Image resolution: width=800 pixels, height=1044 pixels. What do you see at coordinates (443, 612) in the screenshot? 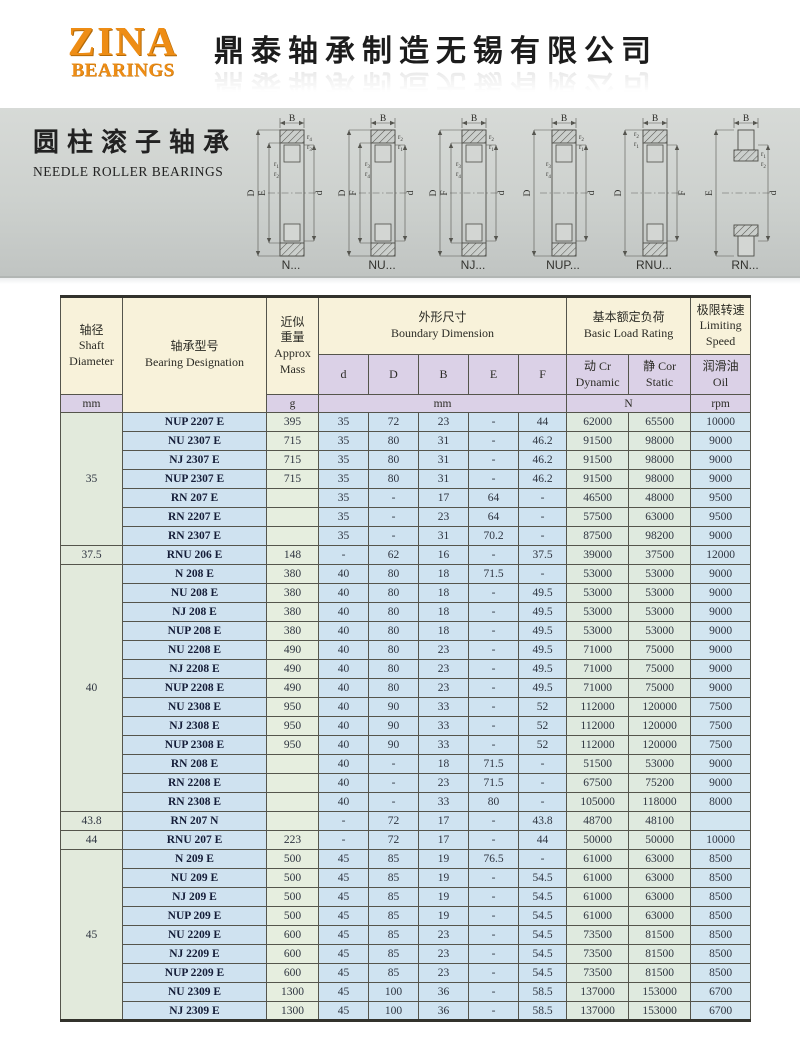
I see `cell-B: 18` at bounding box center [443, 612].